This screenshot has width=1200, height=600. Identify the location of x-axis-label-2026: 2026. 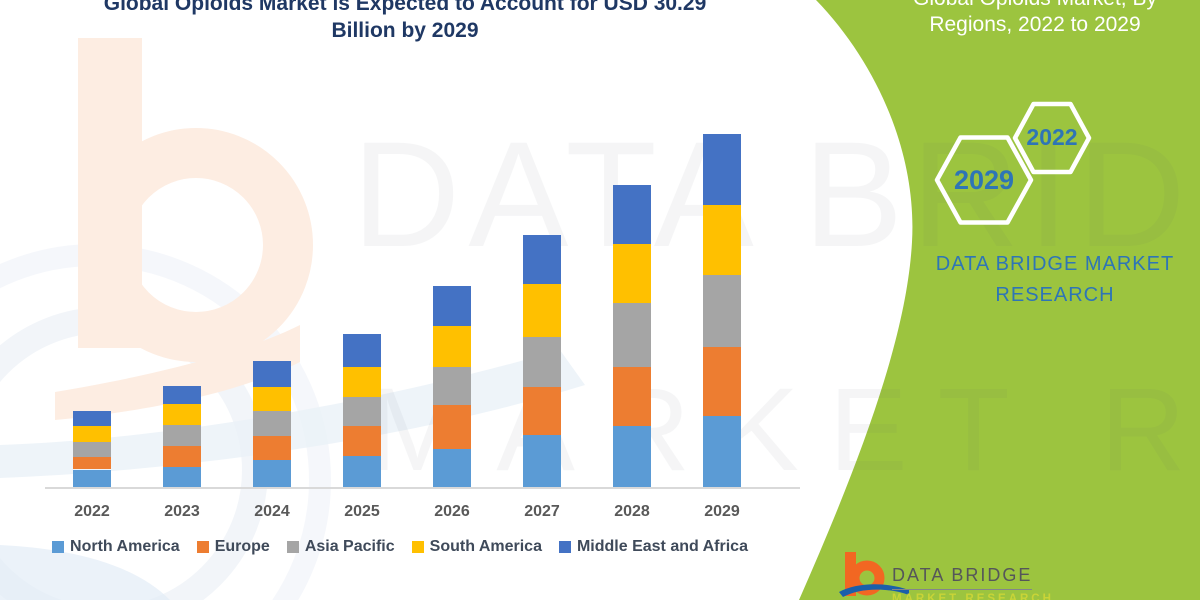
(452, 511).